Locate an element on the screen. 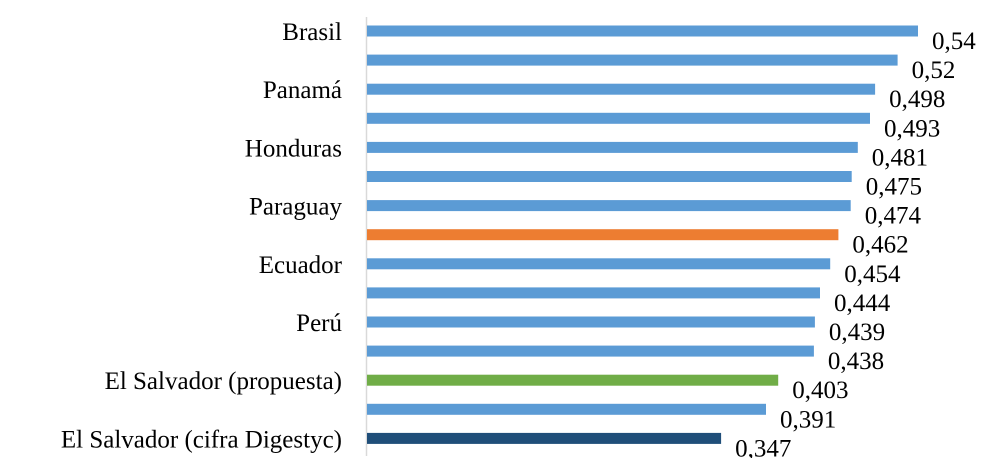 The height and width of the screenshot is (458, 987). value-label-7: 0,462 is located at coordinates (880, 245).